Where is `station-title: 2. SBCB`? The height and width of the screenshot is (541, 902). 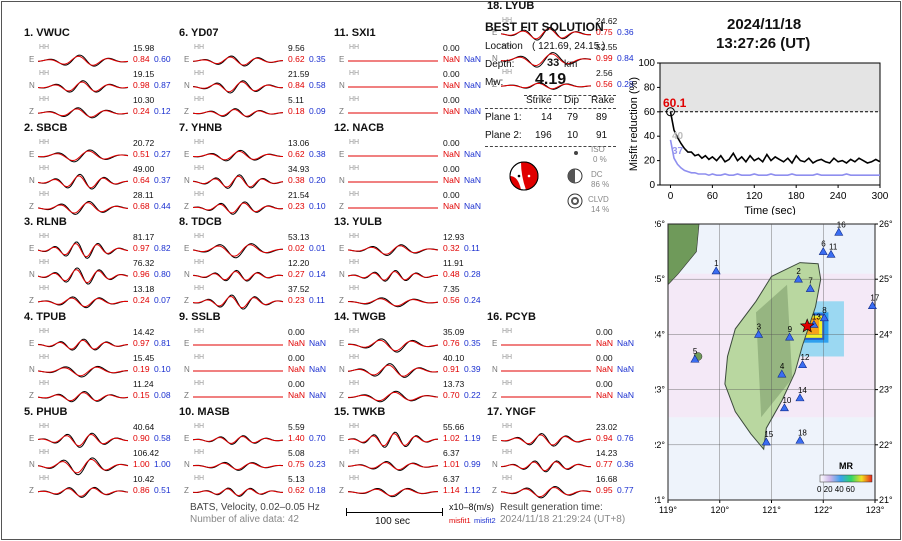
station-title: 2. SBCB is located at coordinates (46, 128).